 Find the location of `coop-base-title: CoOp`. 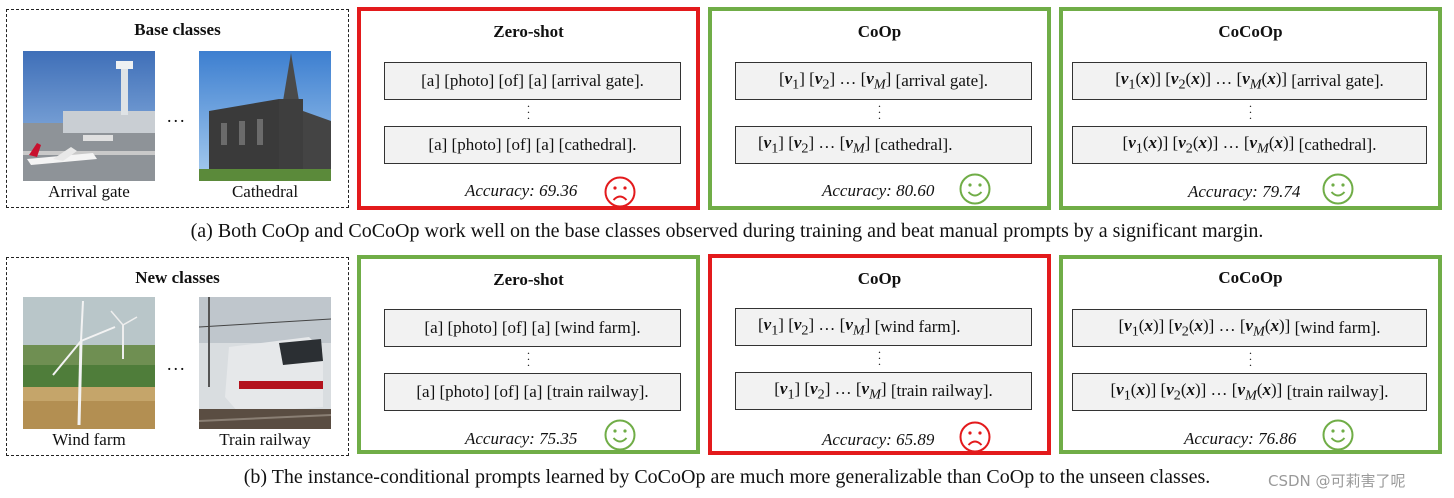

coop-base-title: CoOp is located at coordinates (879, 31).